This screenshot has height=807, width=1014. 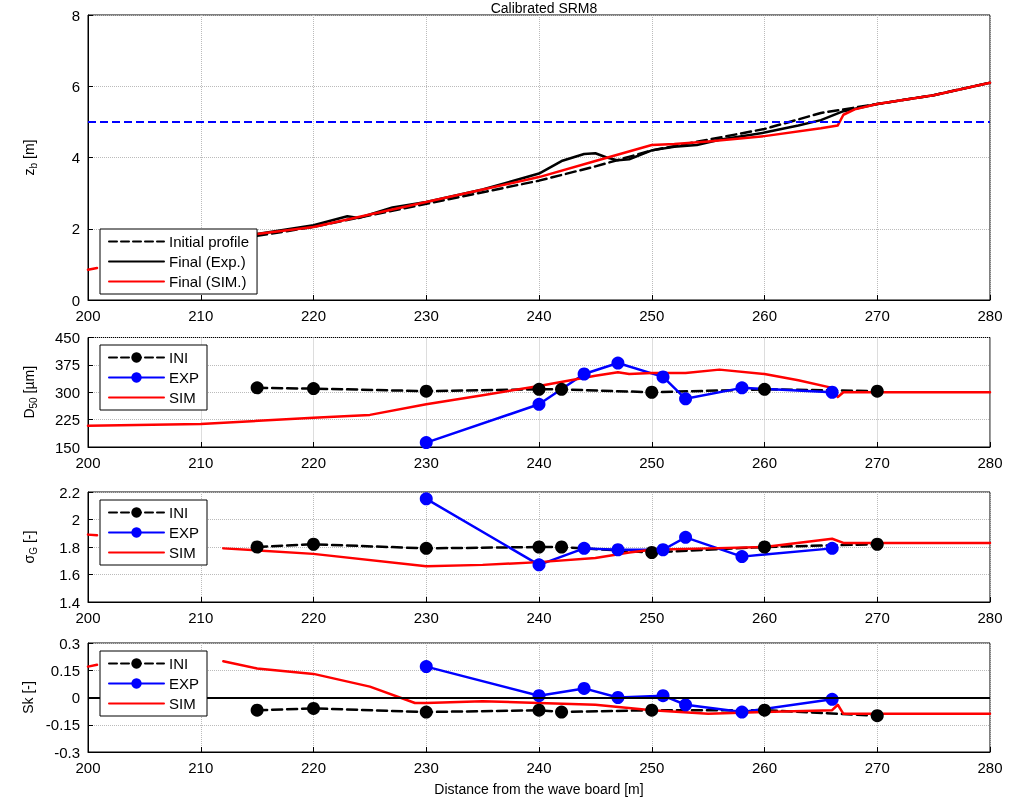 What do you see at coordinates (27, 697) in the screenshot?
I see `y-axis-title: Sk [-]` at bounding box center [27, 697].